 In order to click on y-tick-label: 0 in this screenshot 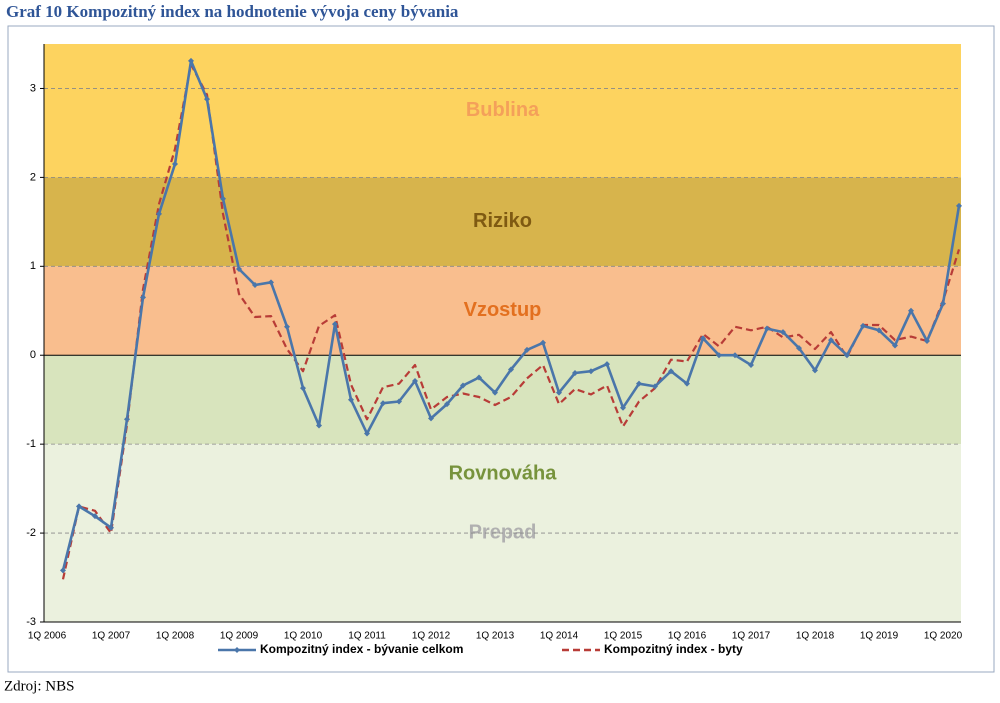, I will do `click(33, 355)`.